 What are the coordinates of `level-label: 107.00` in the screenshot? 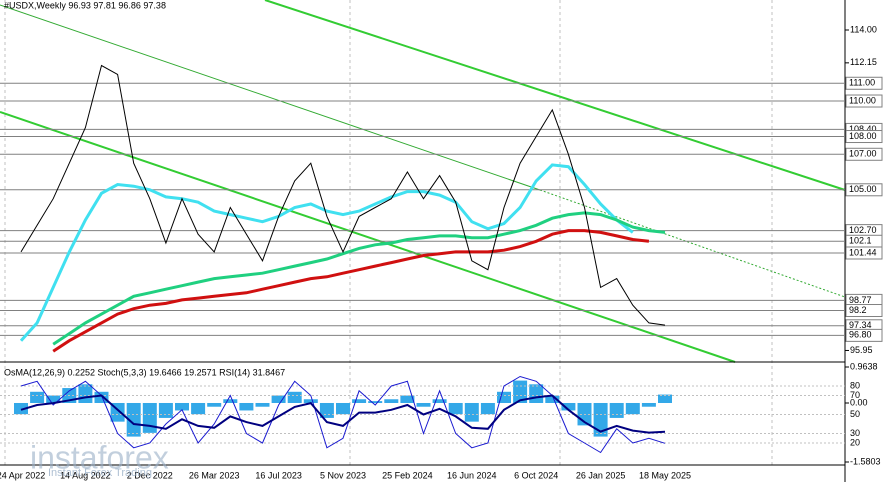 It's located at (863, 154).